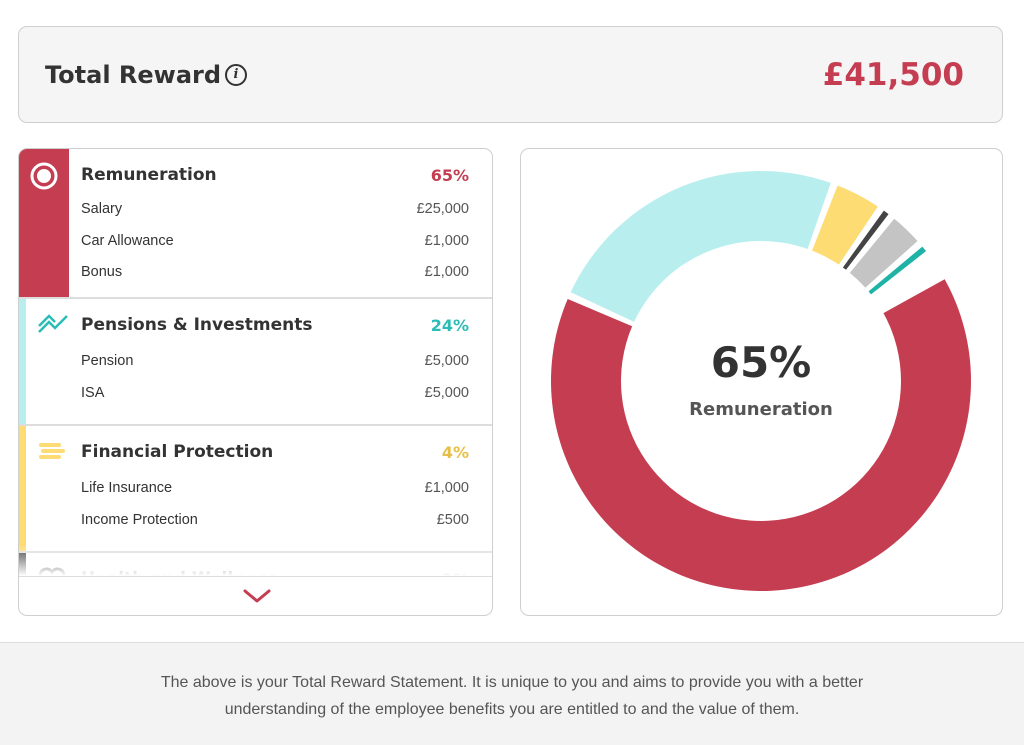  I want to click on chevron, so click(257, 596).